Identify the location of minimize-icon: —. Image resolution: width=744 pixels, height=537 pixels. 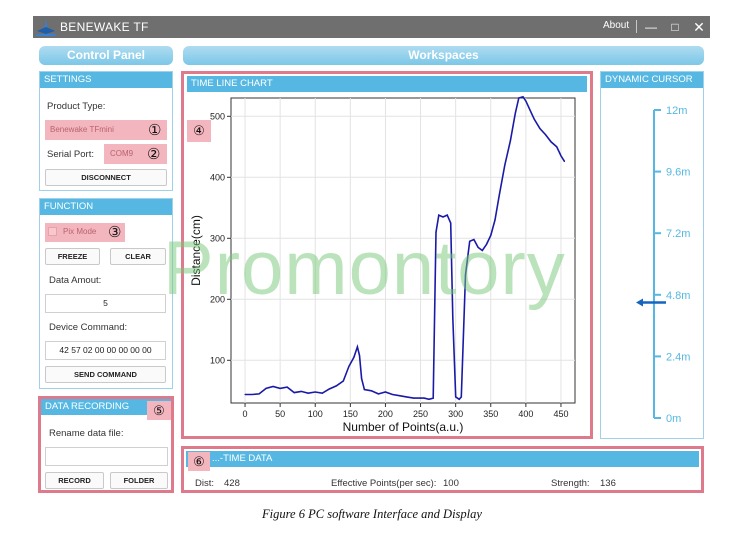
(651, 27).